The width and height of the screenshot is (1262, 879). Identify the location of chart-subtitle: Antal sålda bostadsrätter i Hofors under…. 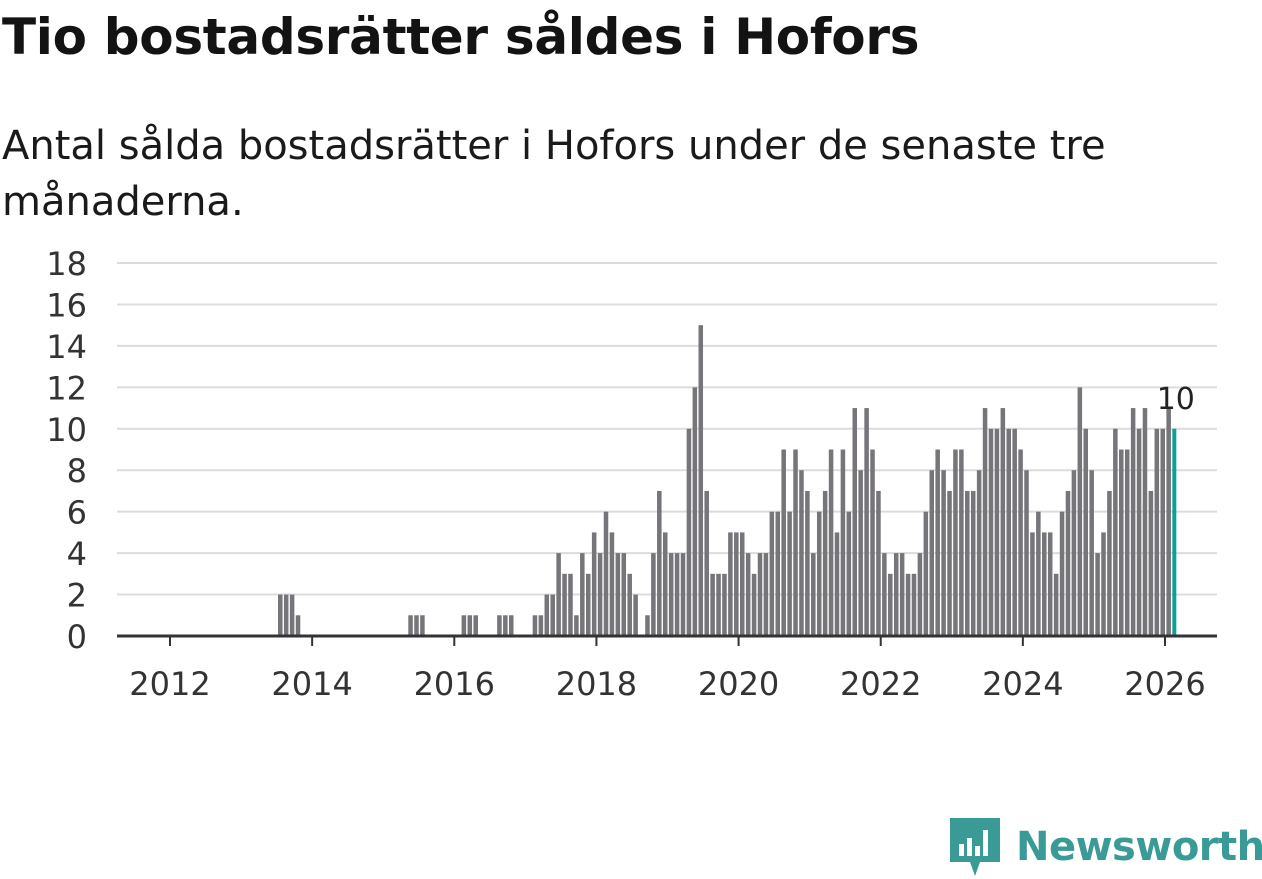
(554, 174).